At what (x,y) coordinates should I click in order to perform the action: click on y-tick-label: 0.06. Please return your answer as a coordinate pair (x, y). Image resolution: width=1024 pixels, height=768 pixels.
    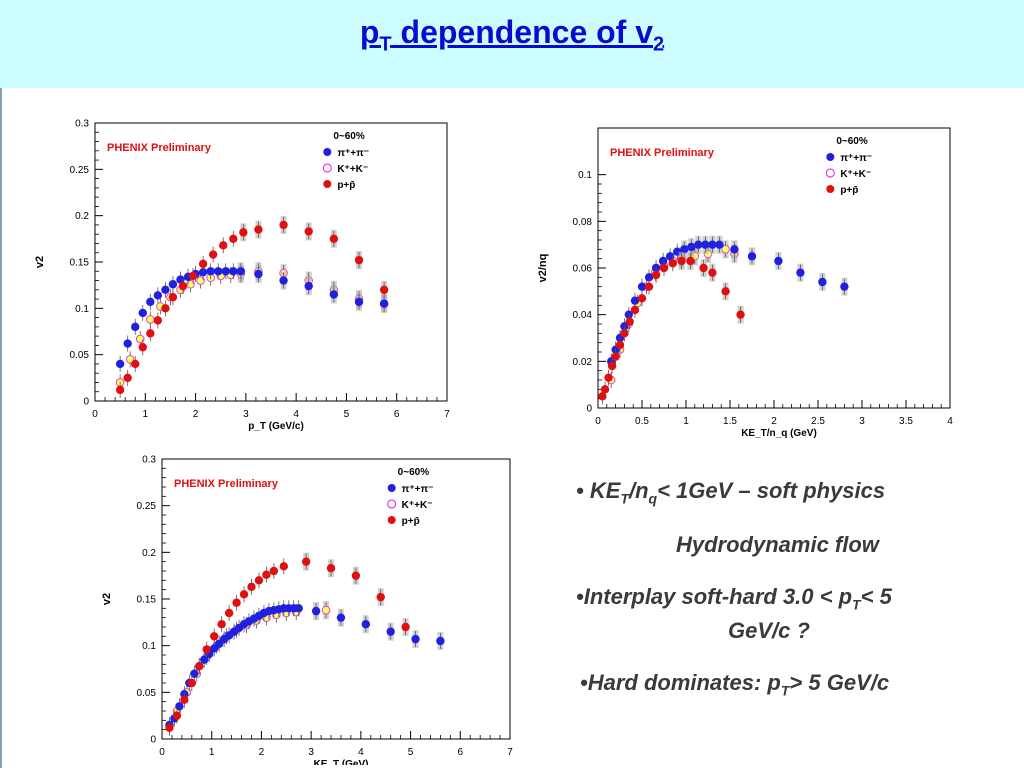
    Looking at the image, I should click on (583, 269).